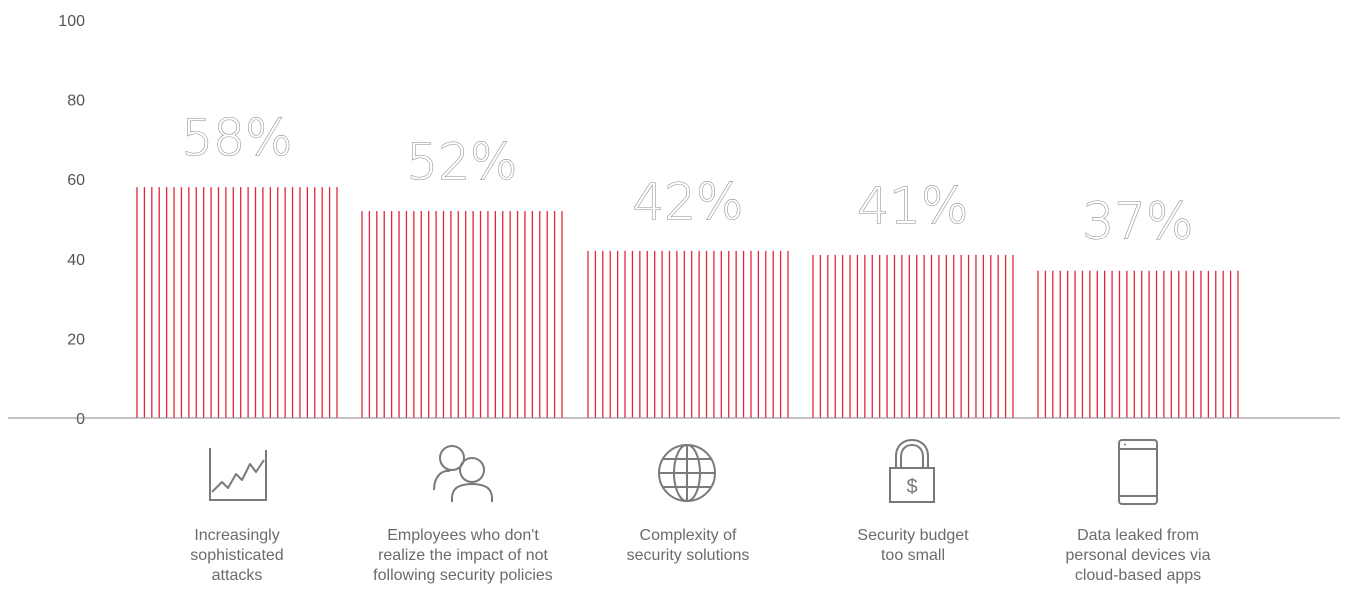 This screenshot has height=596, width=1352. I want to click on y-tick-label-40: 40, so click(76, 260).